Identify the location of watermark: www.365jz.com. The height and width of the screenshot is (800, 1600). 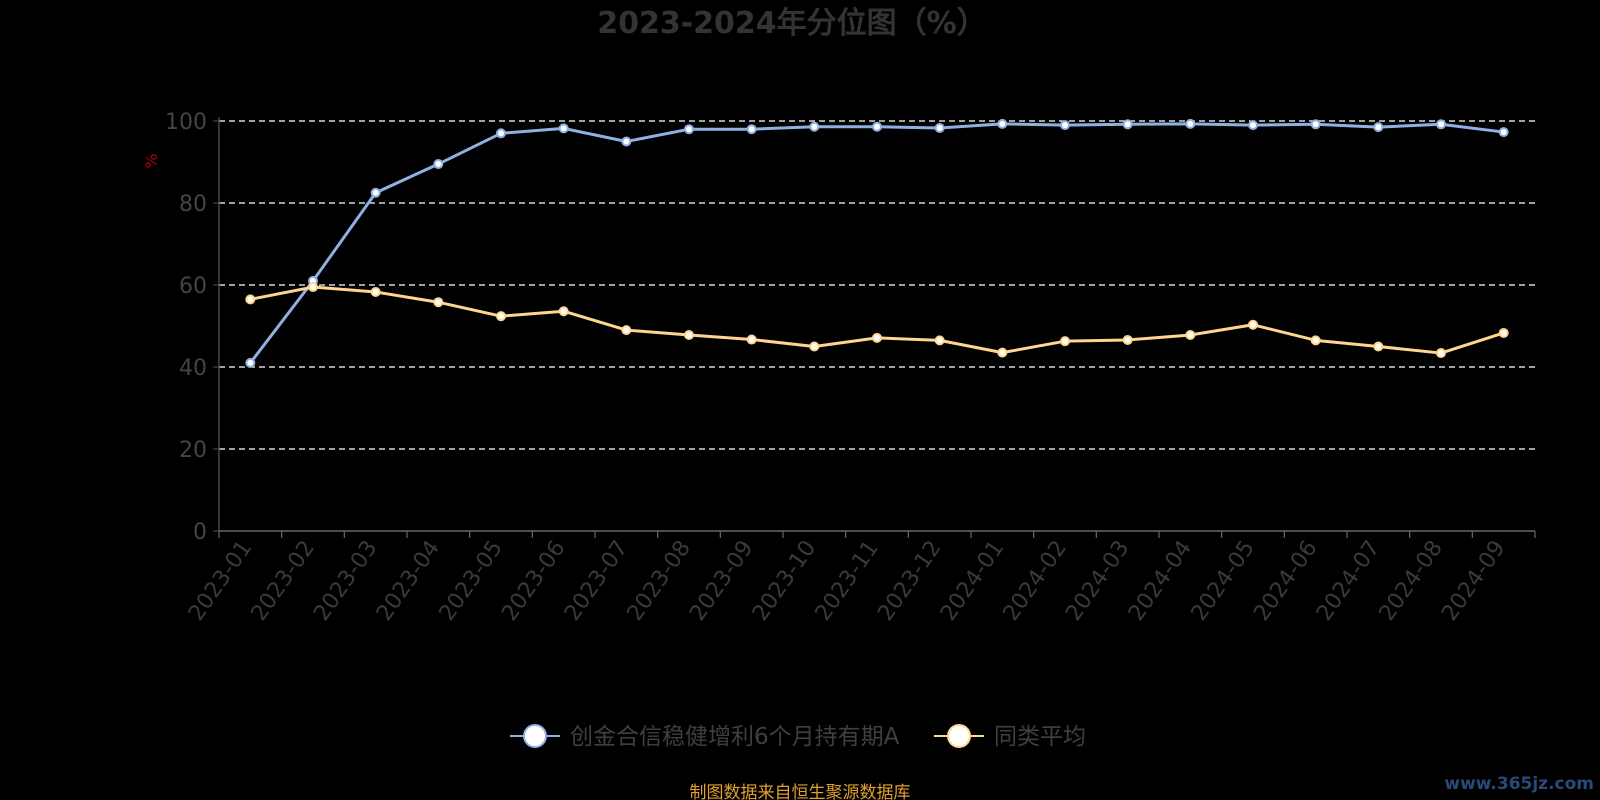
(1519, 784).